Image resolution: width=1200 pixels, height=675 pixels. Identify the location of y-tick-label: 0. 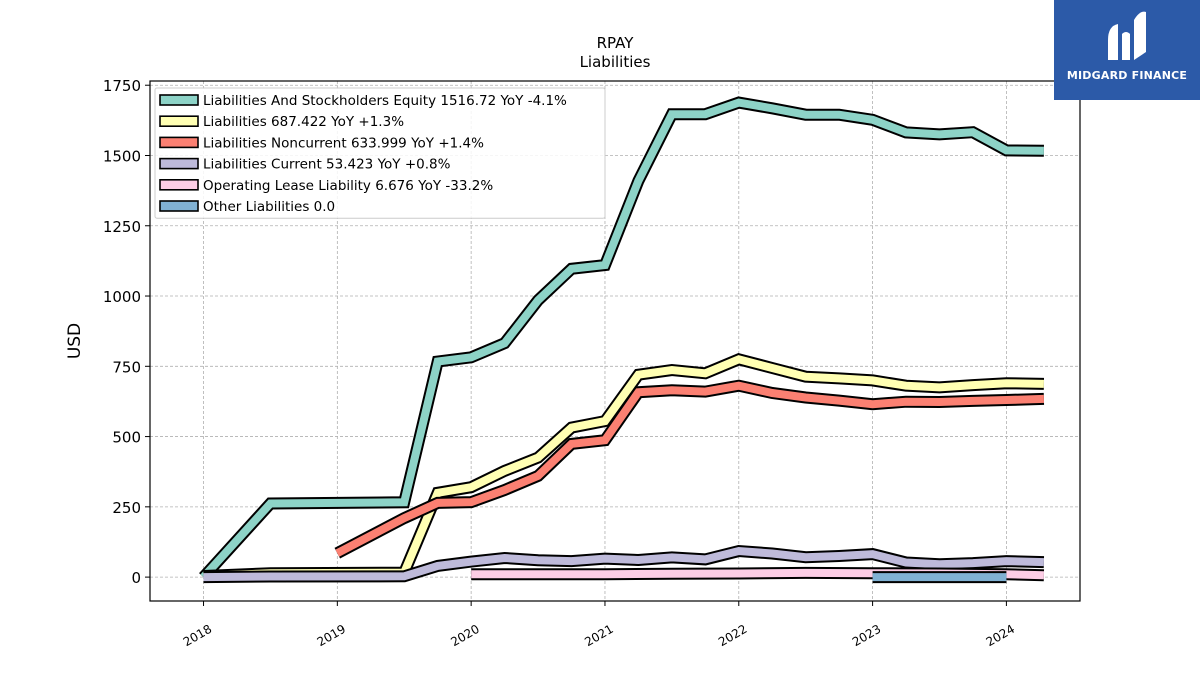
(136, 578).